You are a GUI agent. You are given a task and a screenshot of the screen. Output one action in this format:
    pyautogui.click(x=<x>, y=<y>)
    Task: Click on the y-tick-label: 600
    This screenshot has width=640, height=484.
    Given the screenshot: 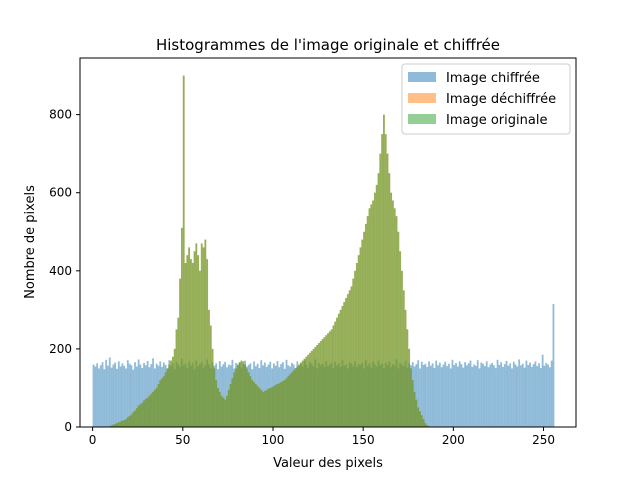 What is the action you would take?
    pyautogui.click(x=60, y=193)
    